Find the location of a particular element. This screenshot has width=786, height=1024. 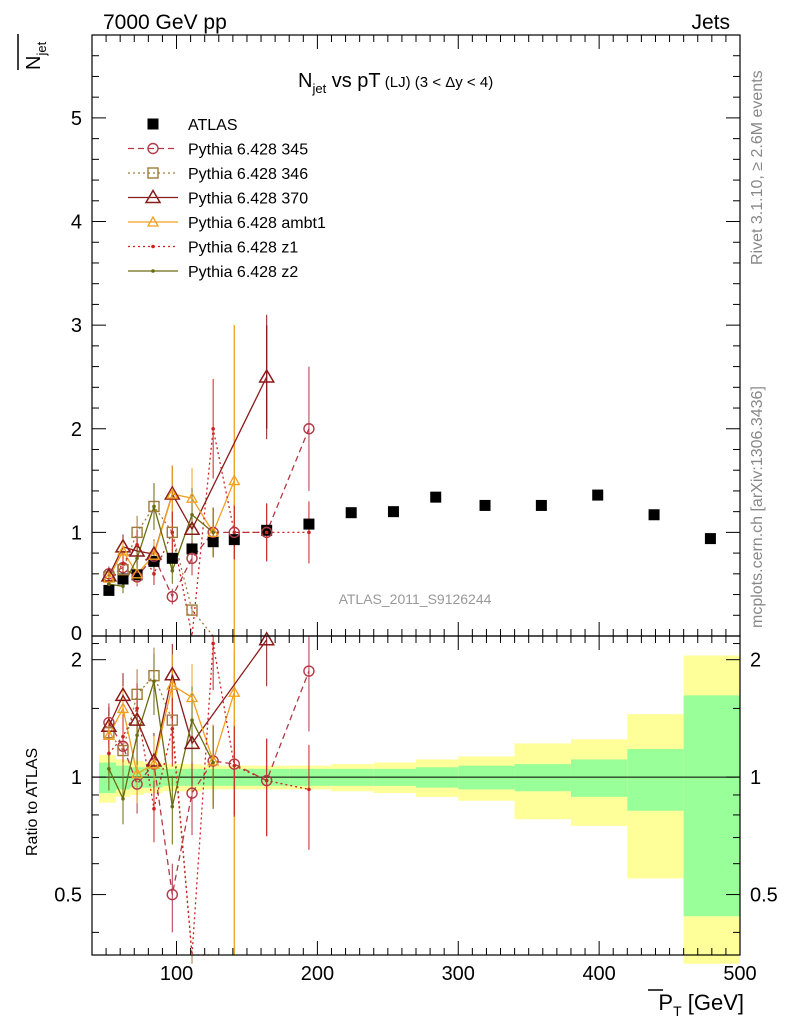

legend-item-pythia-6-428-346: Pythia 6.428 346 is located at coordinates (218, 174).